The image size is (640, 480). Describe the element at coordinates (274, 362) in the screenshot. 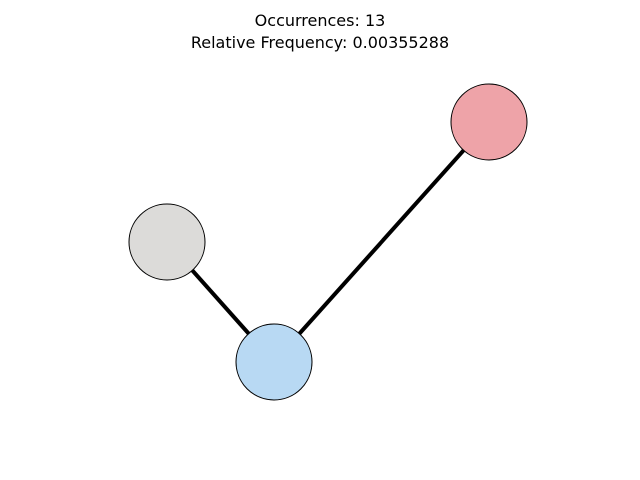

I see `node-blue` at that location.